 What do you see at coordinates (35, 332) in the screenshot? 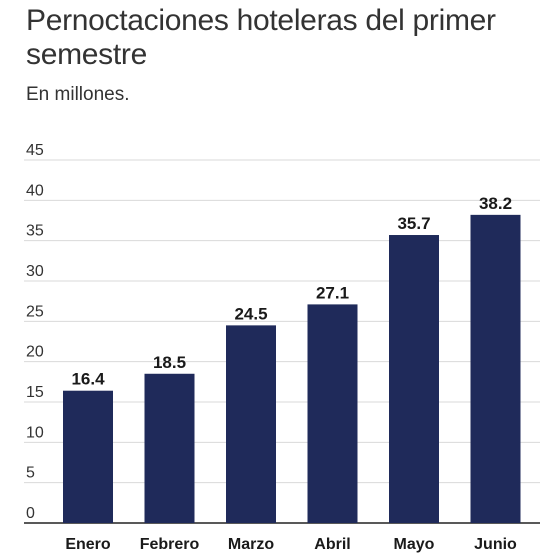
I see `y-axis-ticks: 0 5 10 15 20 25 30 35 40 45` at bounding box center [35, 332].